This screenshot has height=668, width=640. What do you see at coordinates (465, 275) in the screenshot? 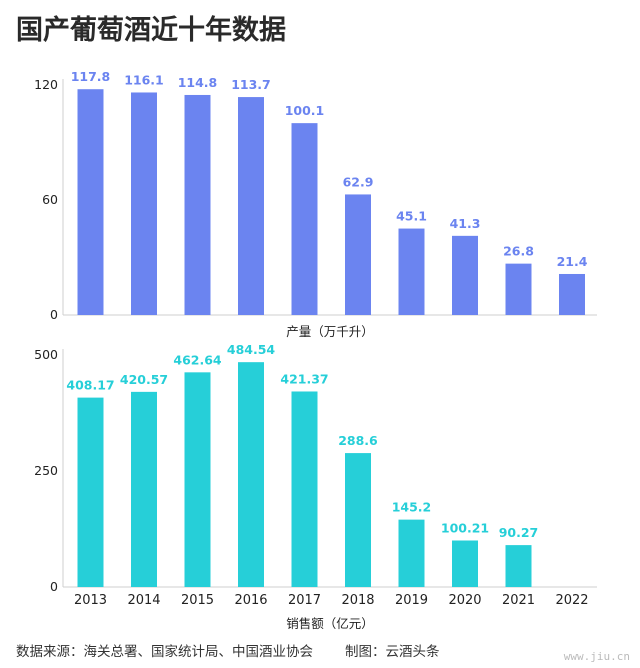
I see `production-bar-2020` at bounding box center [465, 275].